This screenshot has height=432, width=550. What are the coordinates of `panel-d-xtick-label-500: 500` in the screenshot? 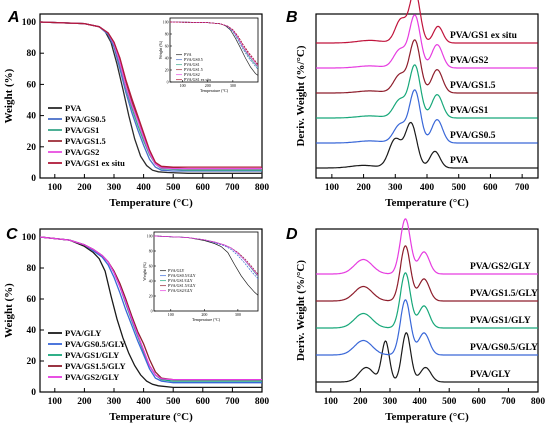 It's located at (449, 402).